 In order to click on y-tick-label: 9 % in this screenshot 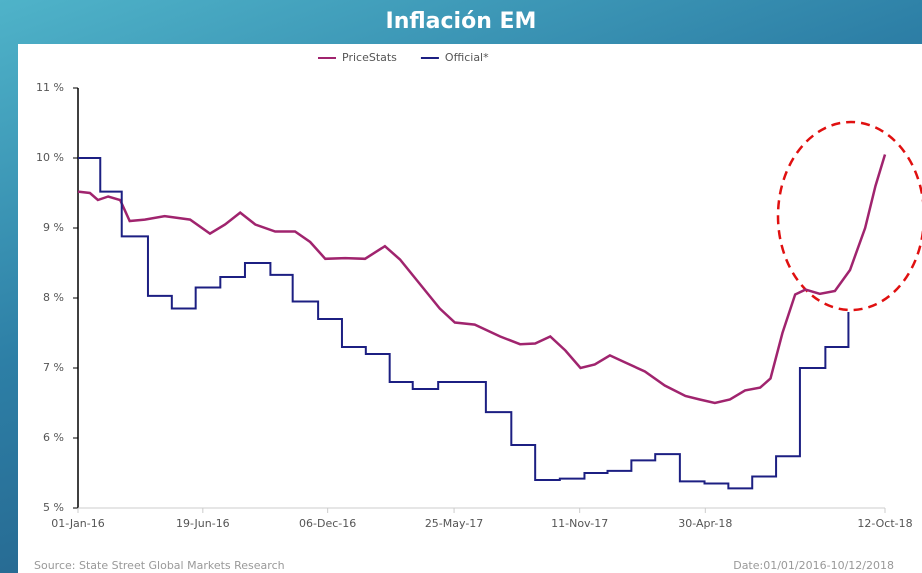, I will do `click(53, 227)`.